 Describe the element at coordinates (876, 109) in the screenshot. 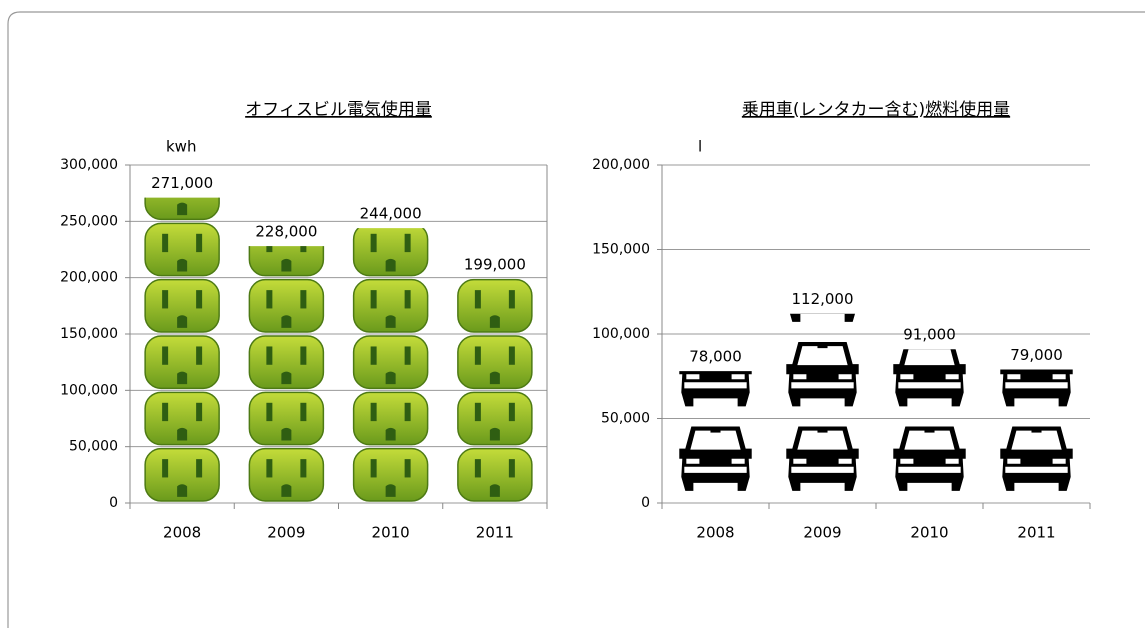

I see `chart-title: 乗用車(レンタカー含む)燃料使用量` at that location.